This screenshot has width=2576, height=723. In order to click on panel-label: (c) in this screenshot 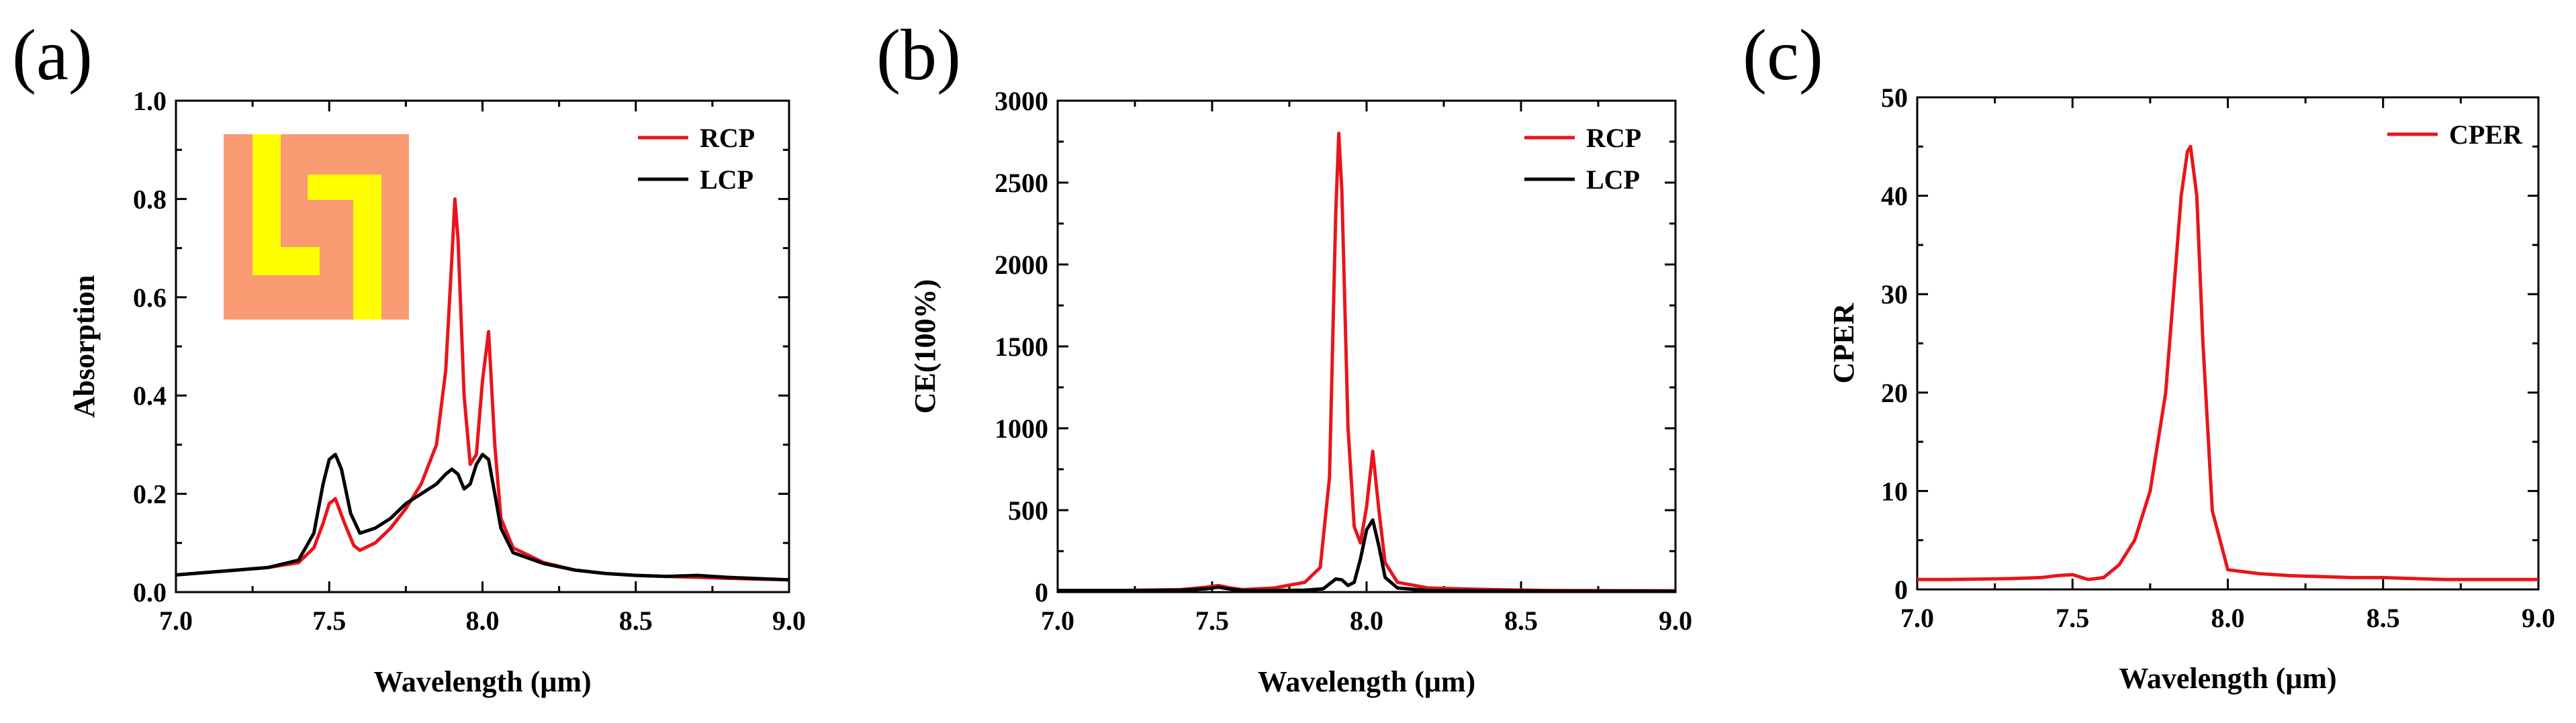, I will do `click(1783, 55)`.